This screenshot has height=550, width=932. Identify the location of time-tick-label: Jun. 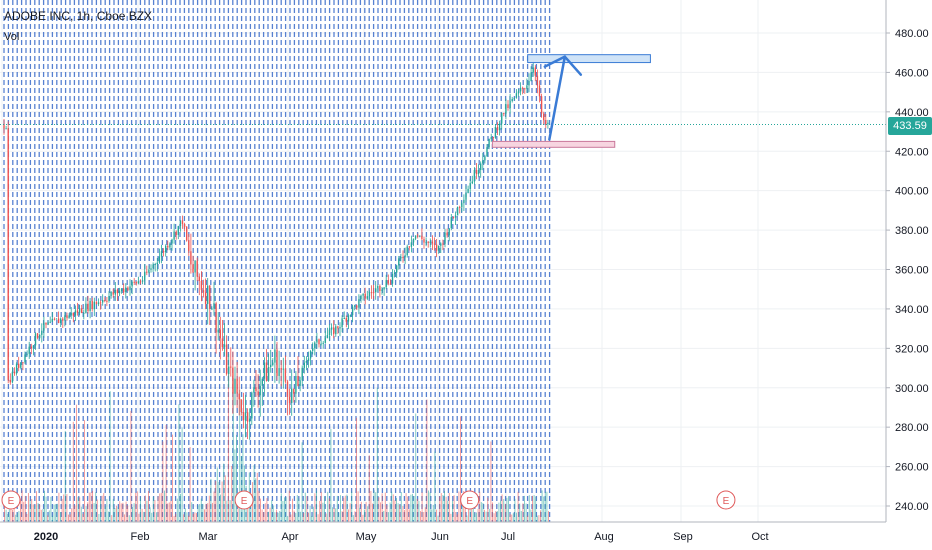
(440, 537).